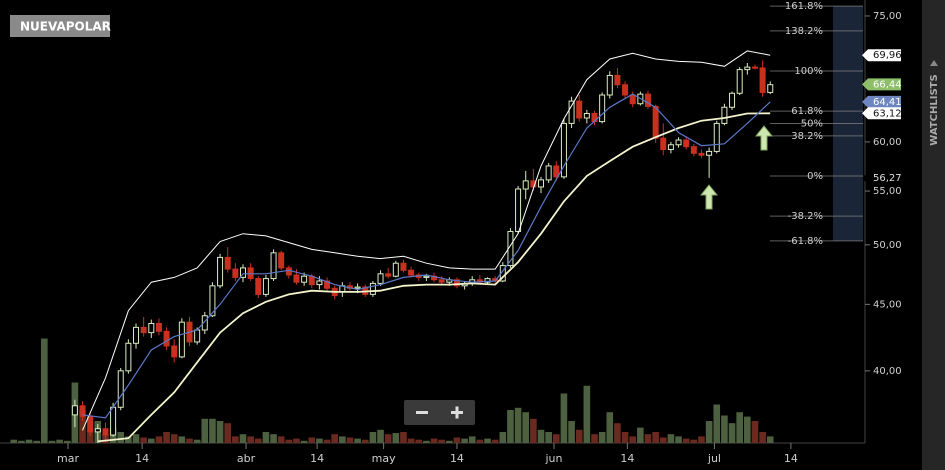  I want to click on symbol: NUEVAPOLAR, so click(65, 27).